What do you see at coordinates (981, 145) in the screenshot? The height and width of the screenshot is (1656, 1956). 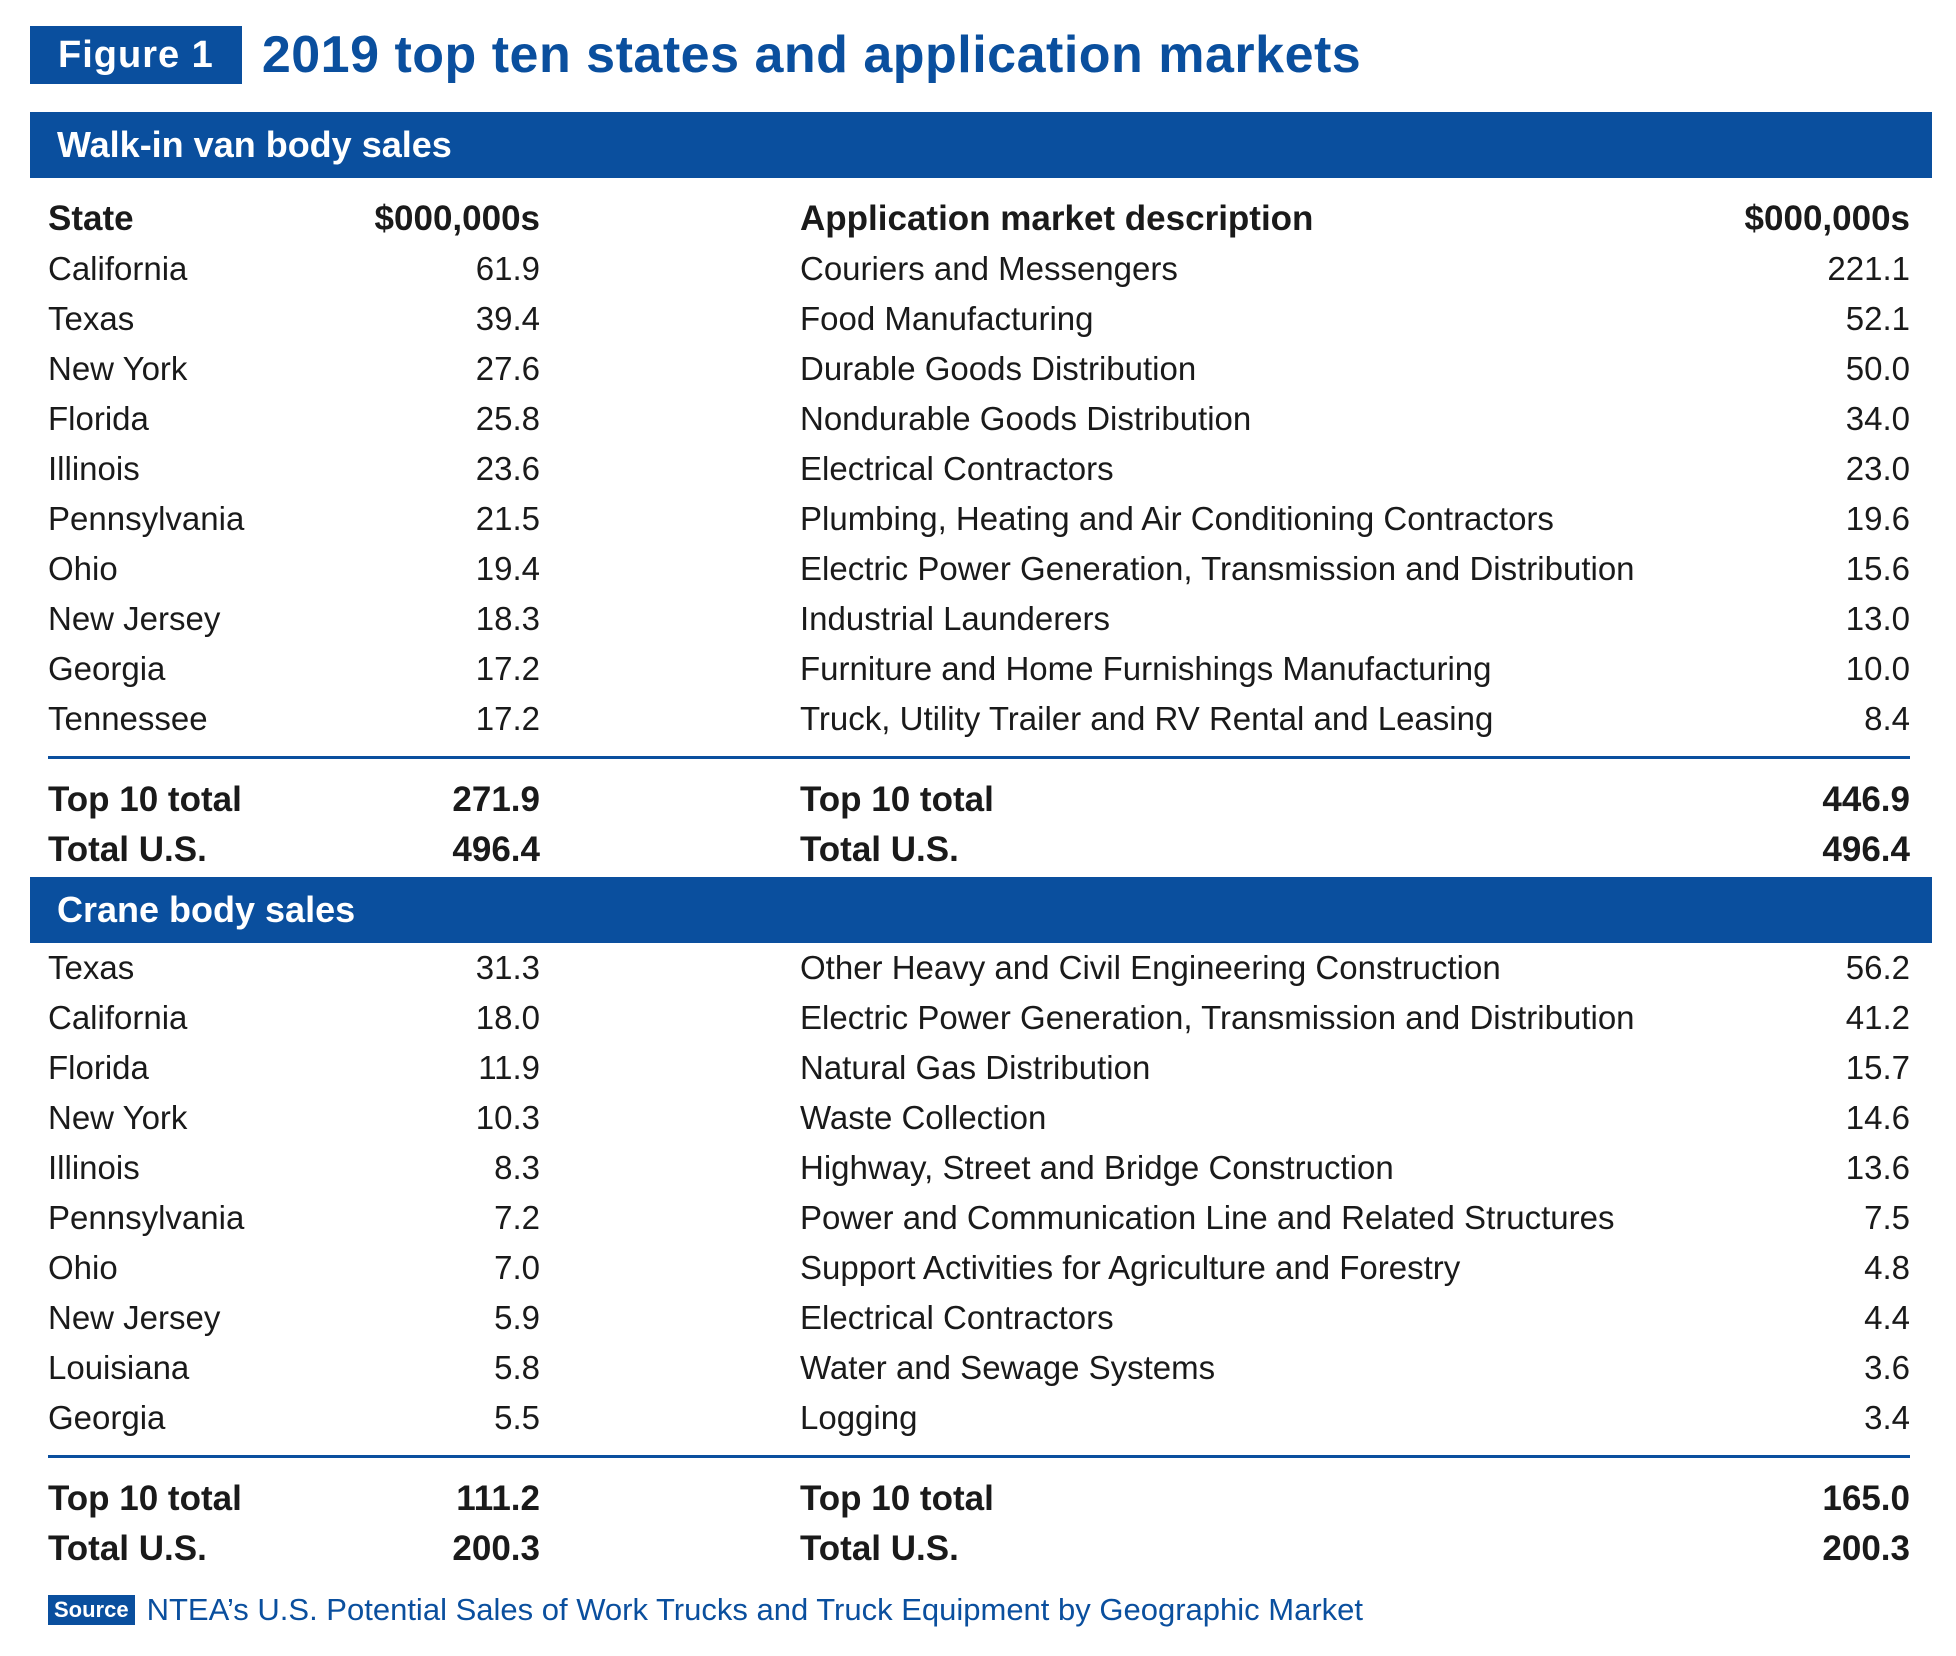 I see `section-title-band: Walk-in van body sales` at bounding box center [981, 145].